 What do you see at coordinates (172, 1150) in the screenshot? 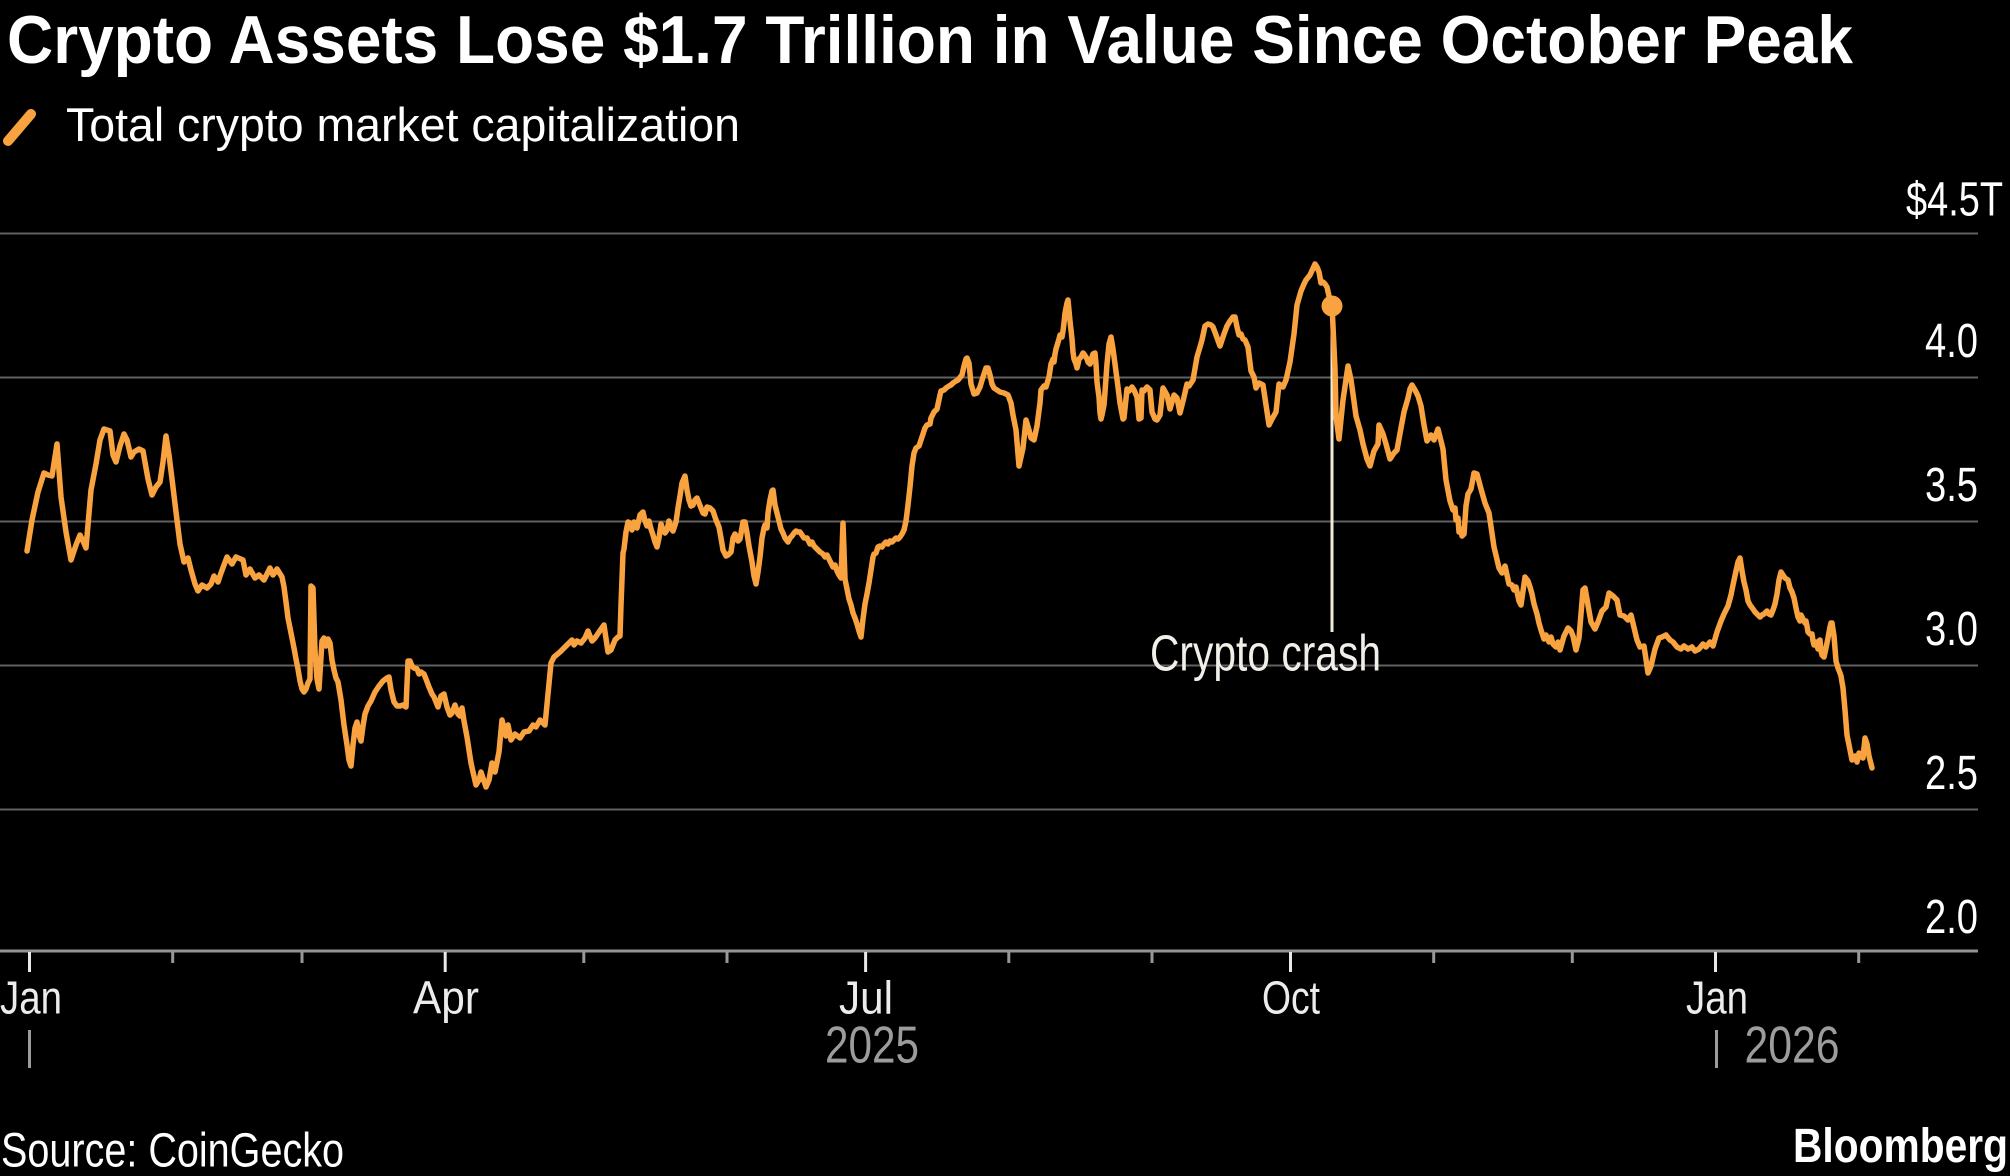
I see `svg-text: Source: CoinGecko` at bounding box center [172, 1150].